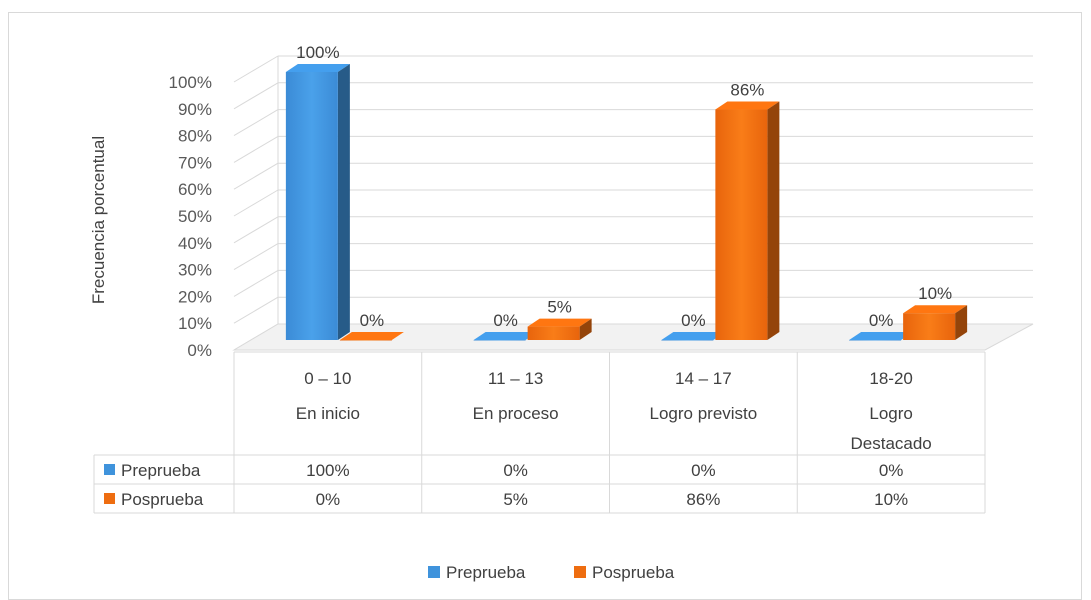  What do you see at coordinates (327, 470) in the screenshot?
I see `table-cell-preprueba-0: 100%` at bounding box center [327, 470].